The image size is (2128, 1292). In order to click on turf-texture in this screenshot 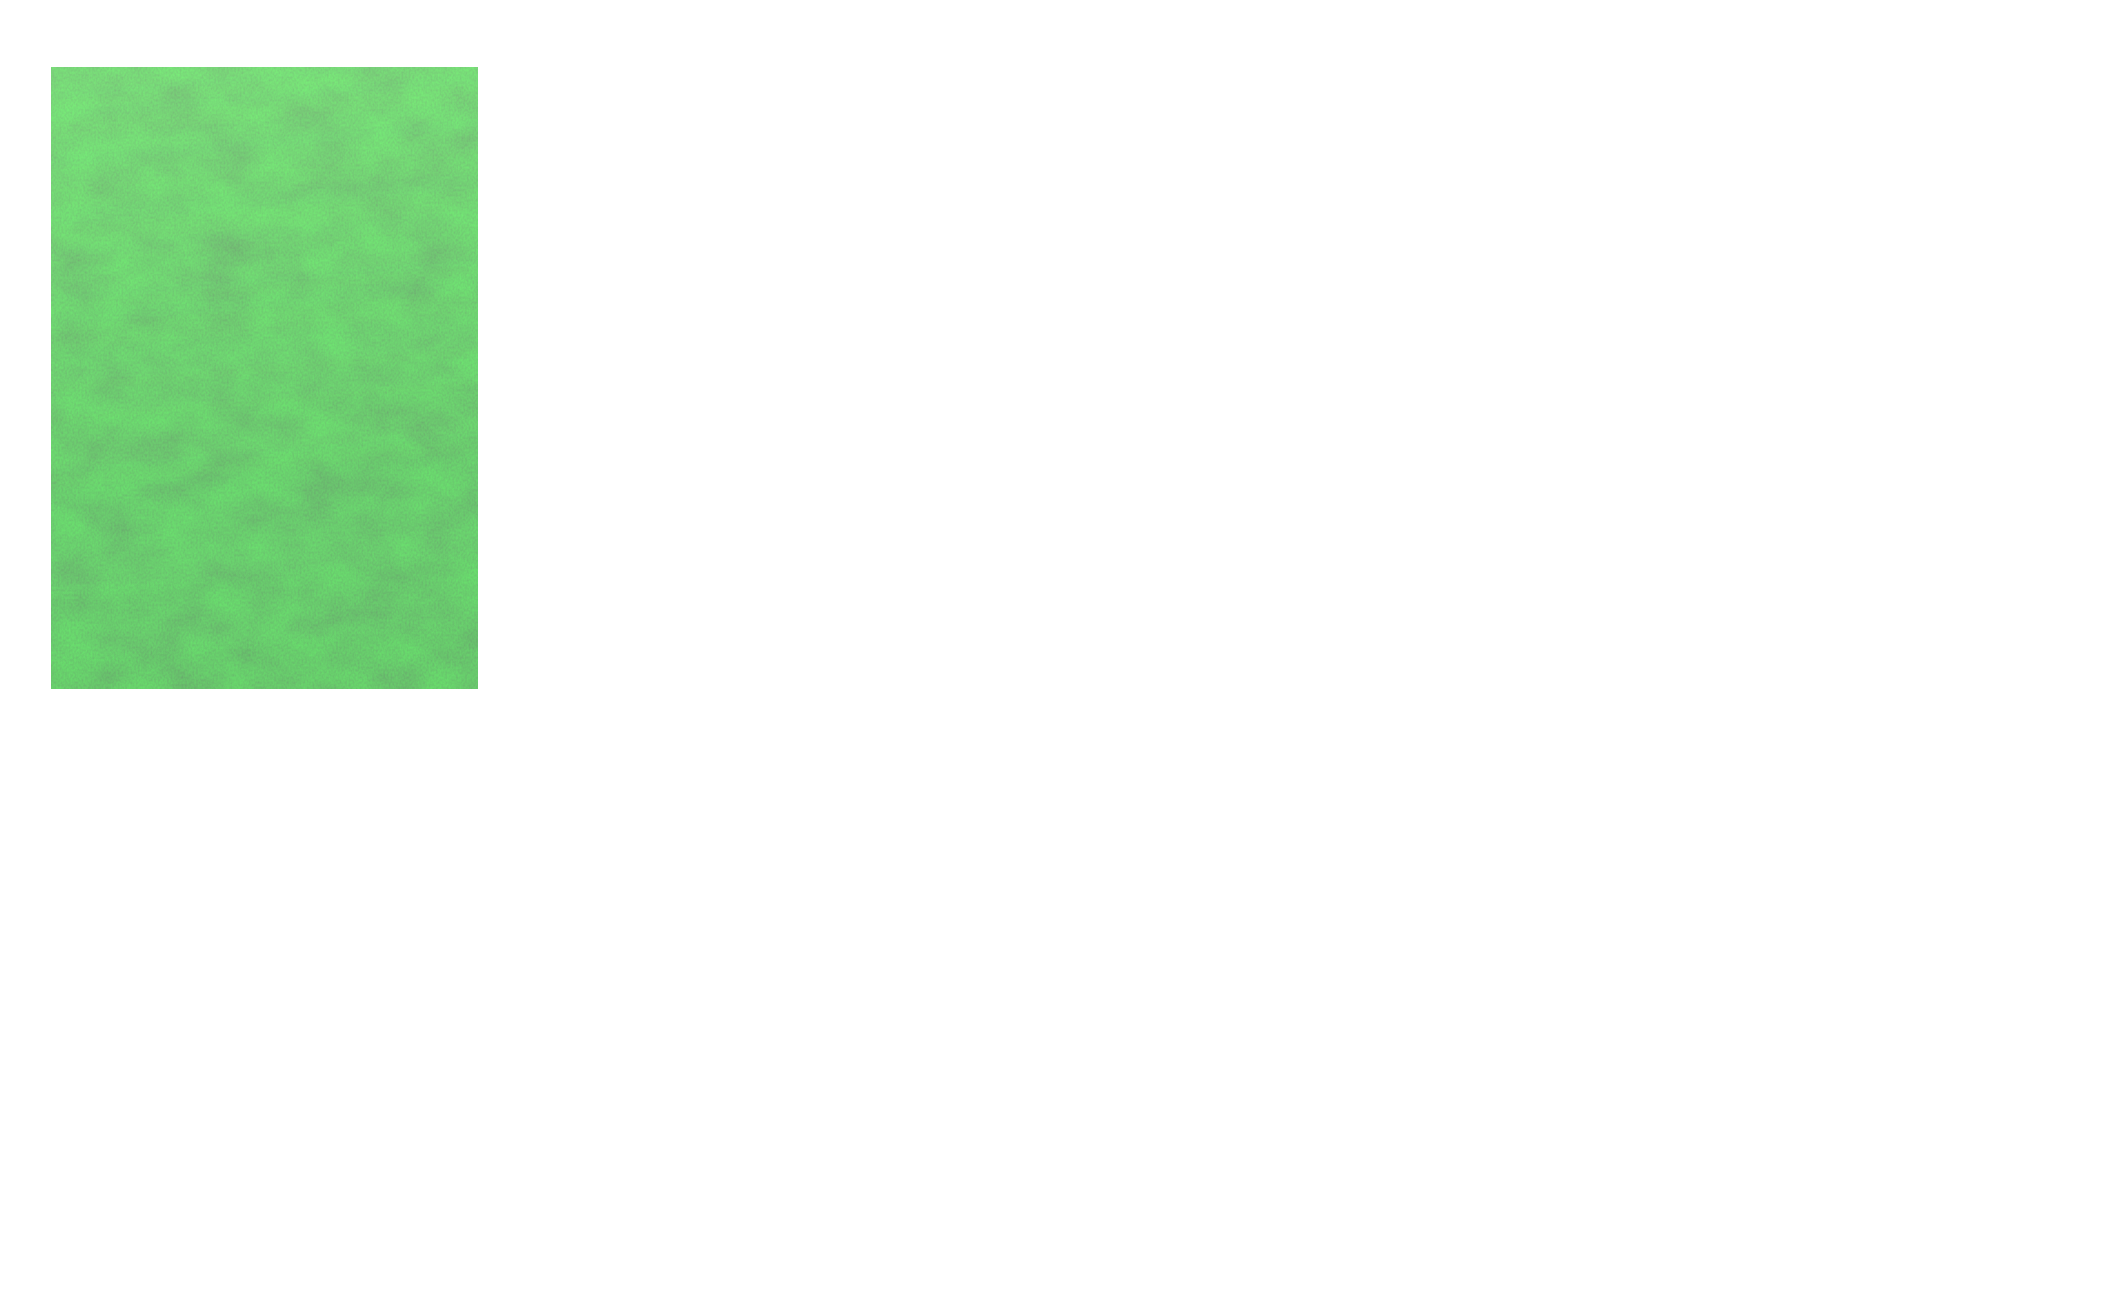, I will do `click(264, 378)`.